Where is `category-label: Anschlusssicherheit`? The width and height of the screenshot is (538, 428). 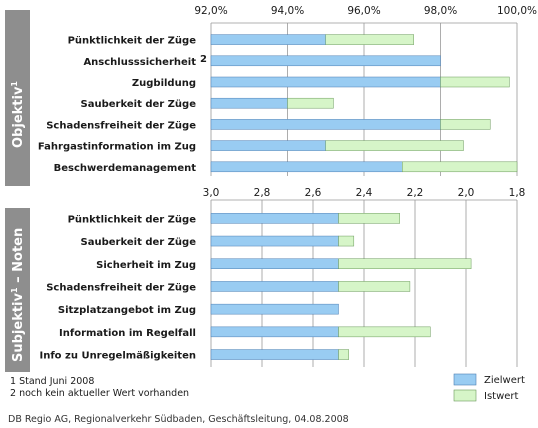
category-label: Anschlusssicherheit is located at coordinates (139, 62).